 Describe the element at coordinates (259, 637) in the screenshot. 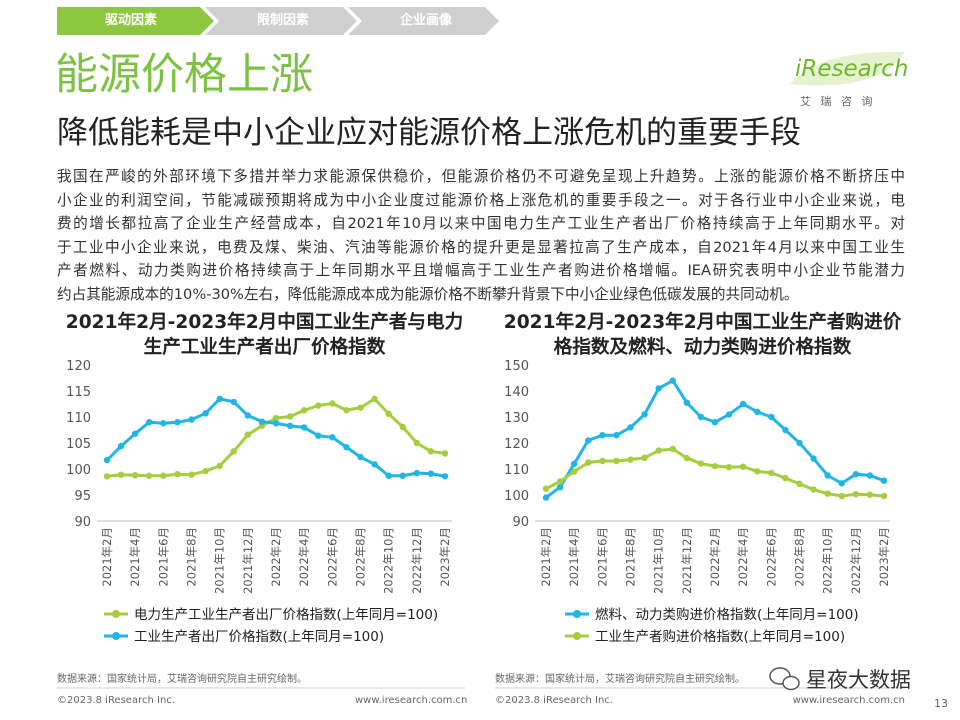

I see `legend-label: 工业生产者出厂价格指数(上年同月=100)` at that location.